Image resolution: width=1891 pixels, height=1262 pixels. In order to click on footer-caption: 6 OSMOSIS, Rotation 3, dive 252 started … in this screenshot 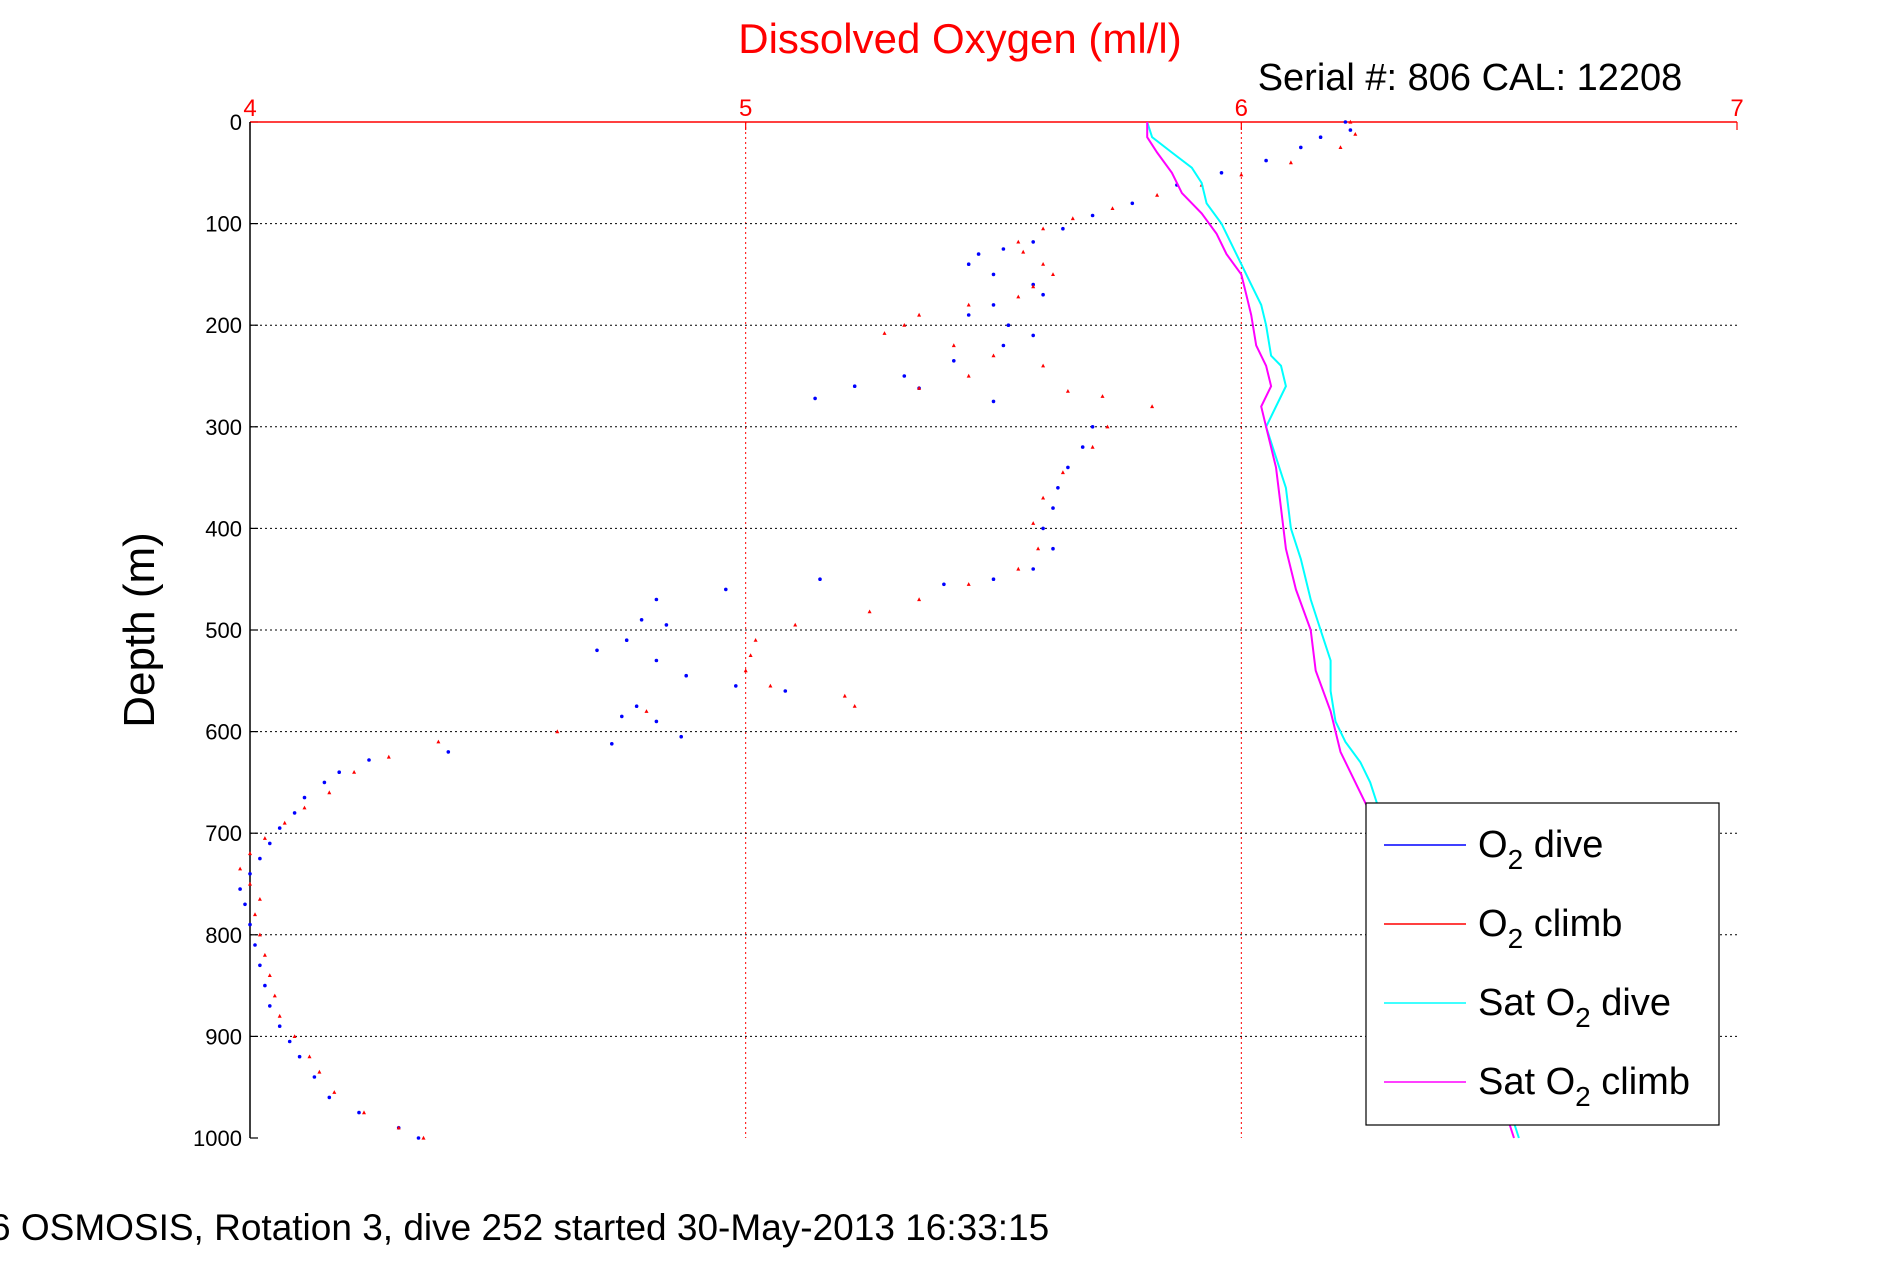, I will do `click(524, 1227)`.